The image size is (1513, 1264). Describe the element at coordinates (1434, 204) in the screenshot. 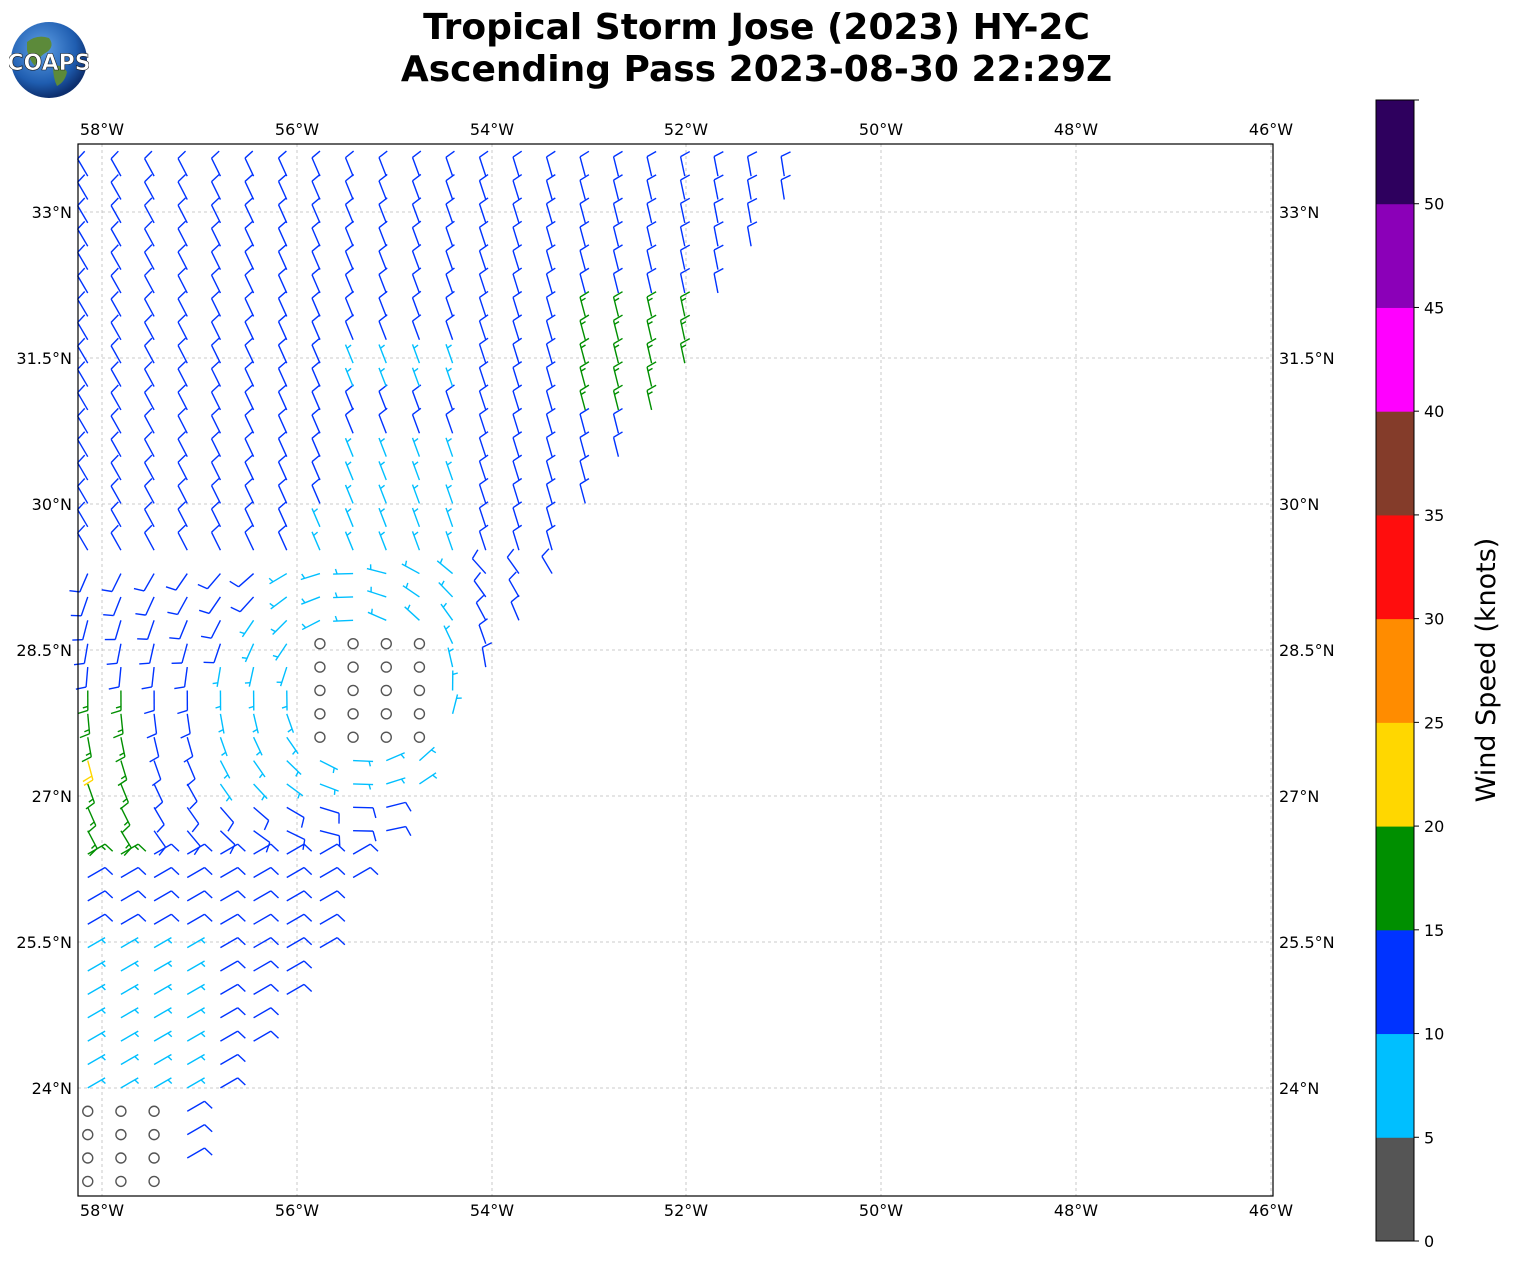

I see `colorbar-tick-label: 50` at that location.